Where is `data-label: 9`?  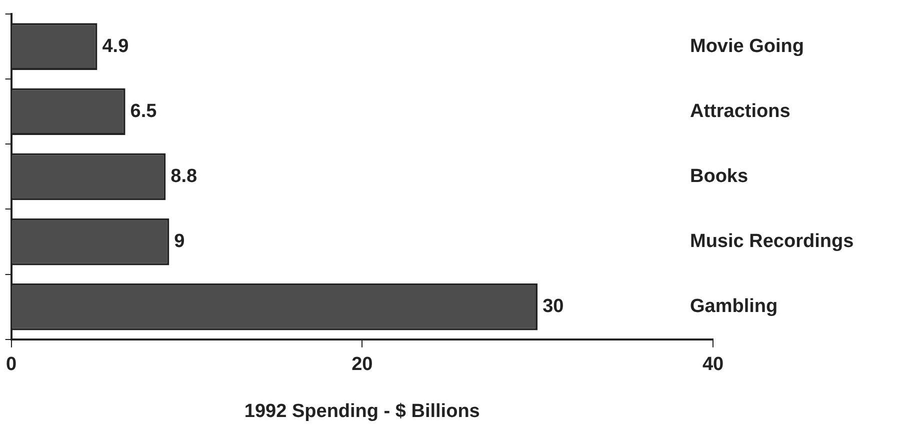
data-label: 9 is located at coordinates (179, 241).